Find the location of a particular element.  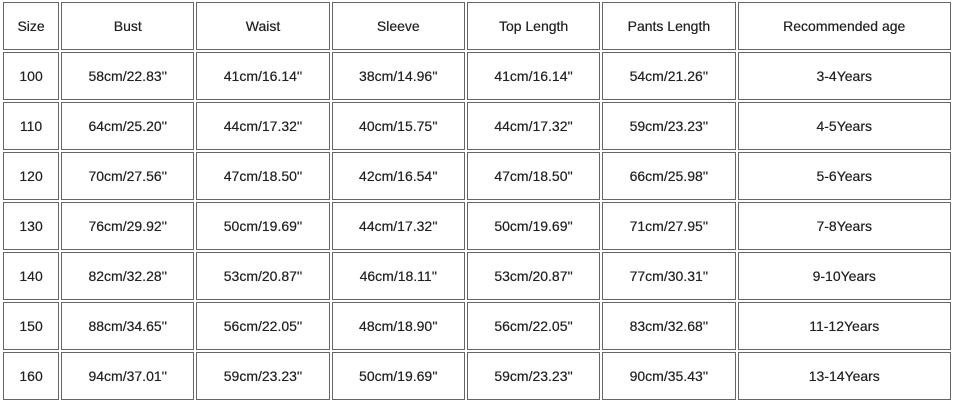

table-cell: 46cm/18.11'' is located at coordinates (398, 276).